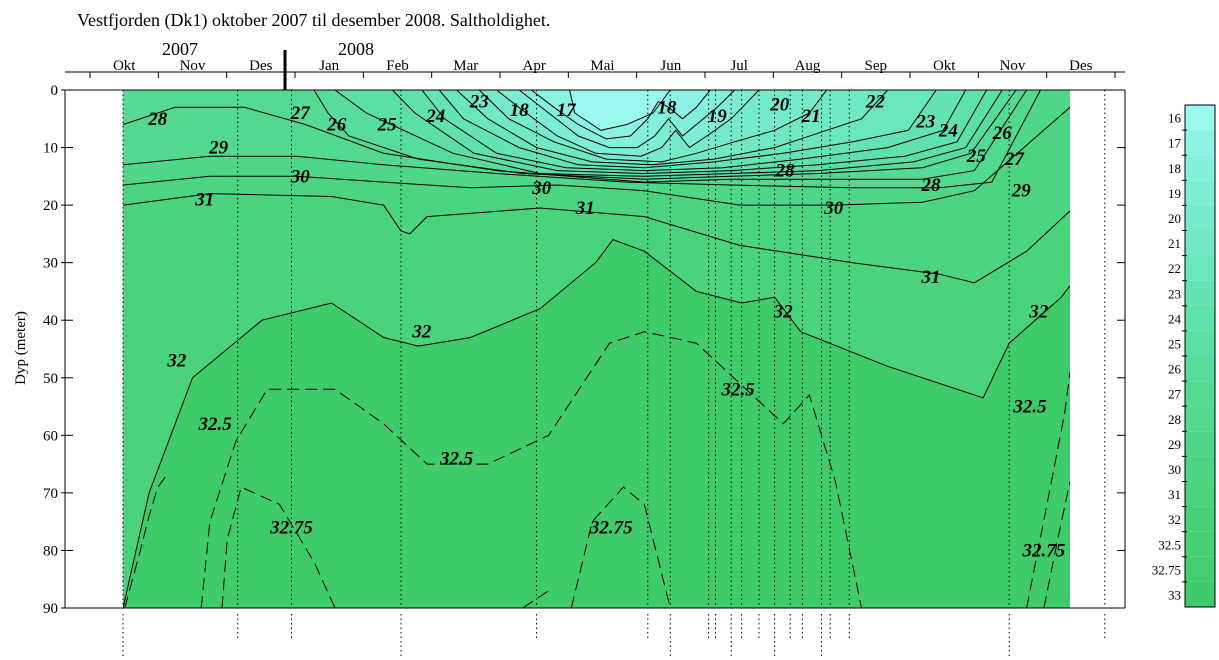 The width and height of the screenshot is (1219, 660). Describe the element at coordinates (1174, 469) in the screenshot. I see `colorbar-label: 30` at that location.